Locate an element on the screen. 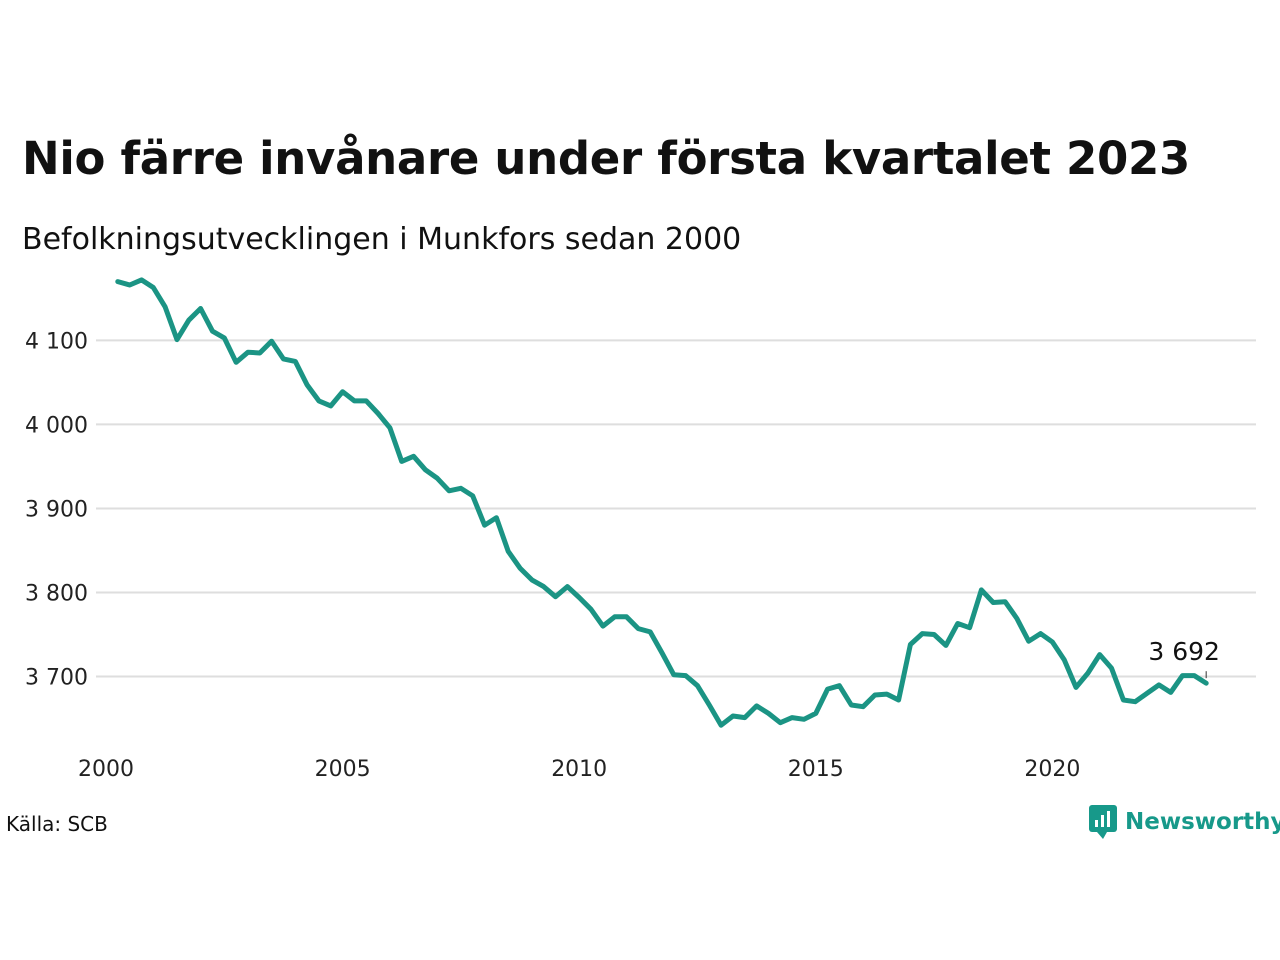 This screenshot has width=1280, height=960. x-tick-label: 2010 is located at coordinates (579, 769).